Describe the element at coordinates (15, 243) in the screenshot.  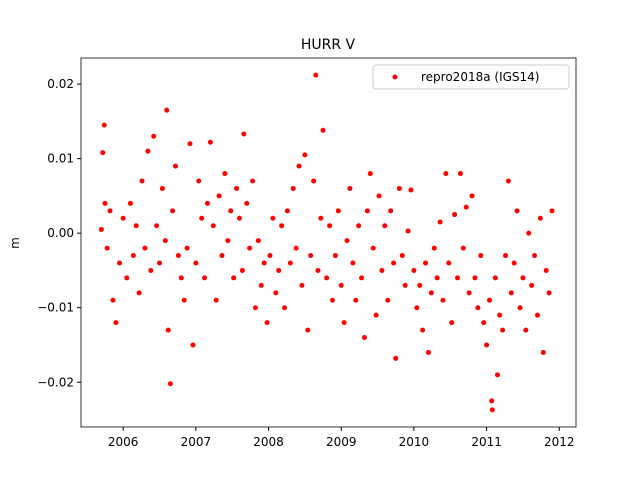
I see `y-axis-label: m` at that location.